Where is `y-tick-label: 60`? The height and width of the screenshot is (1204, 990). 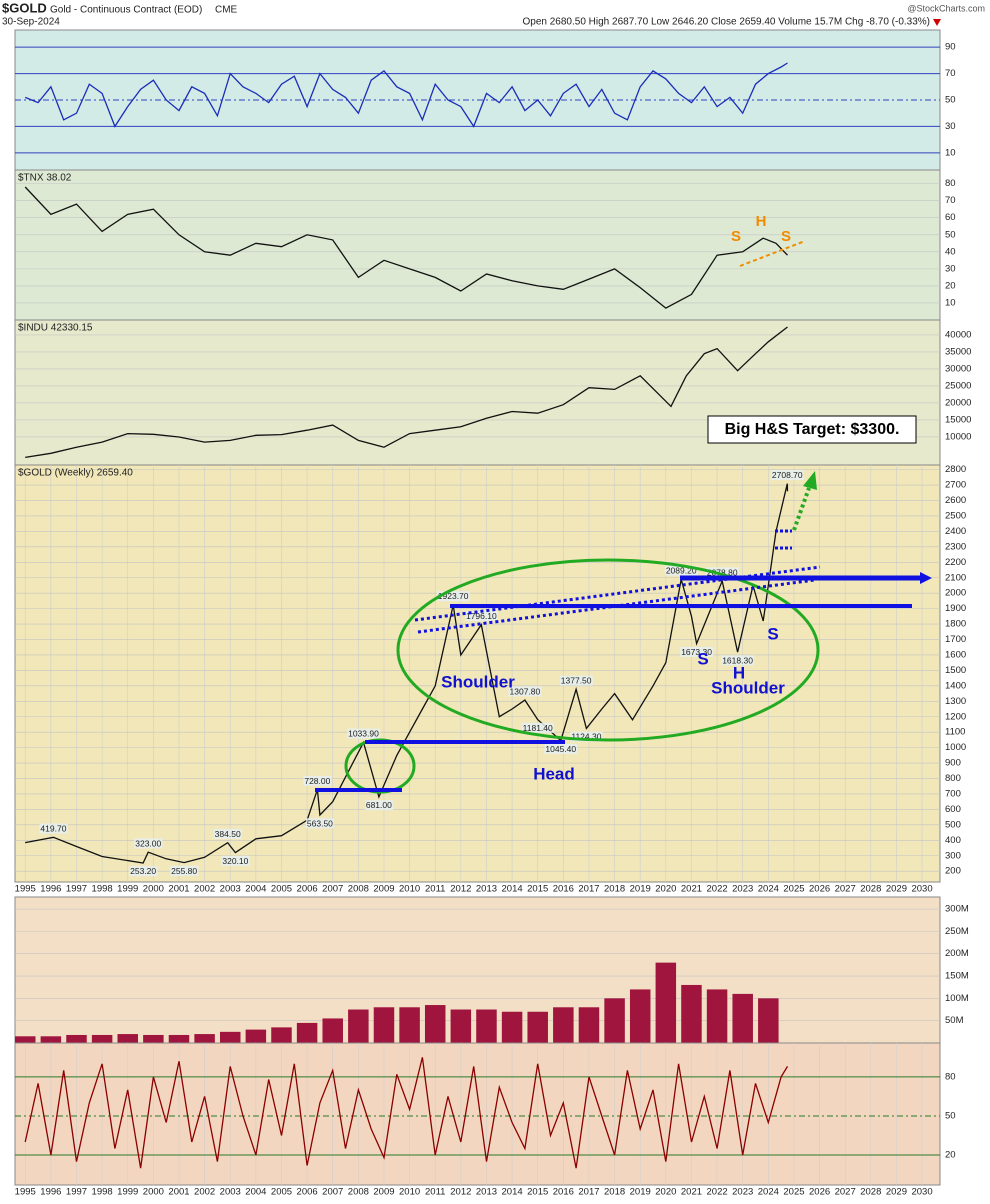 y-tick-label: 60 is located at coordinates (950, 217).